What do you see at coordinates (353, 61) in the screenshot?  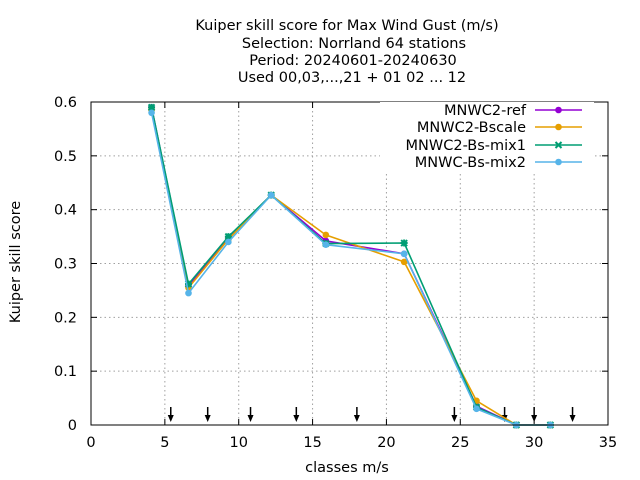 I see `title-line-3: Period: 20240601-20240630` at bounding box center [353, 61].